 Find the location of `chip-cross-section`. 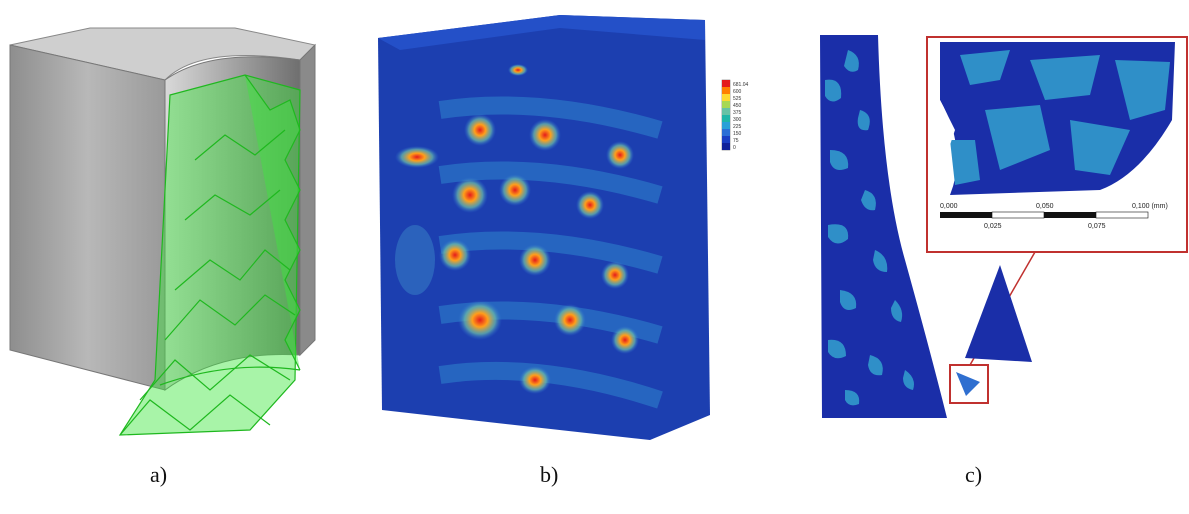

chip-cross-section is located at coordinates (883, 226).